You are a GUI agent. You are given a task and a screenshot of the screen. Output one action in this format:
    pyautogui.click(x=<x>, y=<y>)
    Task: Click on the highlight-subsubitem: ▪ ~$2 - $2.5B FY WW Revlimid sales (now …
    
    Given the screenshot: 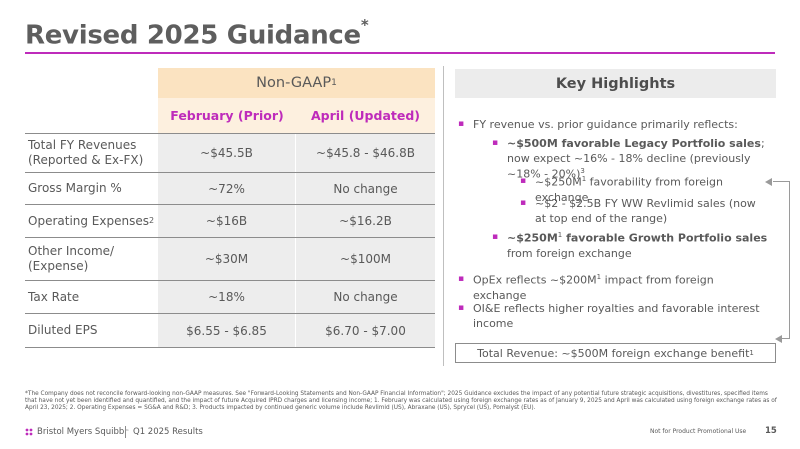 What is the action you would take?
    pyautogui.click(x=638, y=211)
    